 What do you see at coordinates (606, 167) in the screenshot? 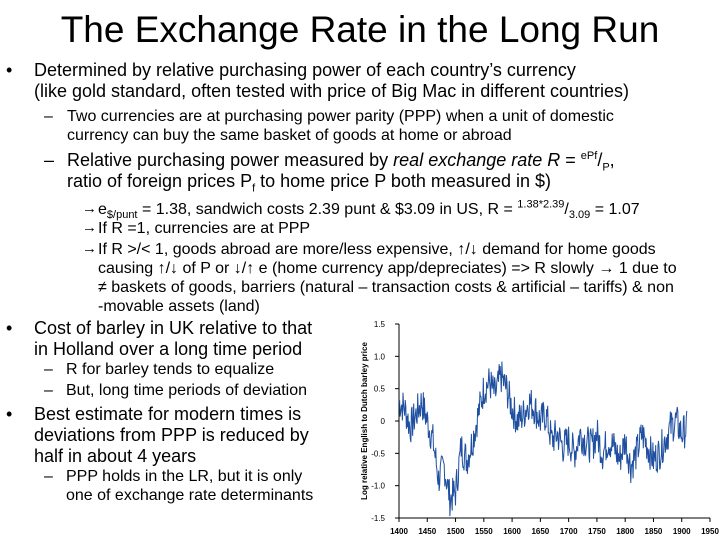
I see `sub-2-sub: P` at bounding box center [606, 167].